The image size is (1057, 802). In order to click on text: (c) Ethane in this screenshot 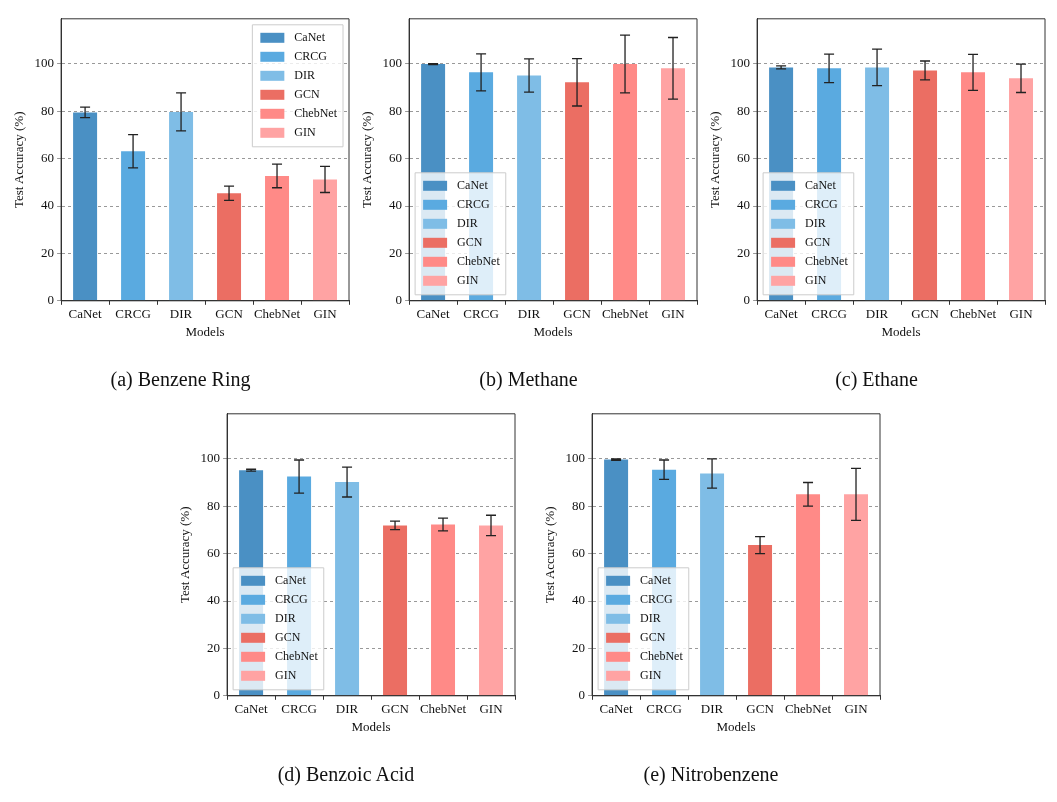, I will do `click(876, 379)`.